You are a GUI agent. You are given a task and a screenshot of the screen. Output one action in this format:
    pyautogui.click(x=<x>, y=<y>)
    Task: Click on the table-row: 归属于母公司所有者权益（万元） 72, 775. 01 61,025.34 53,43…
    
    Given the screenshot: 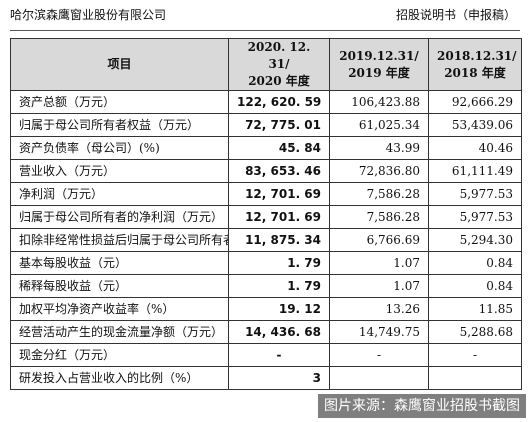 What is the action you would take?
    pyautogui.click(x=266, y=125)
    